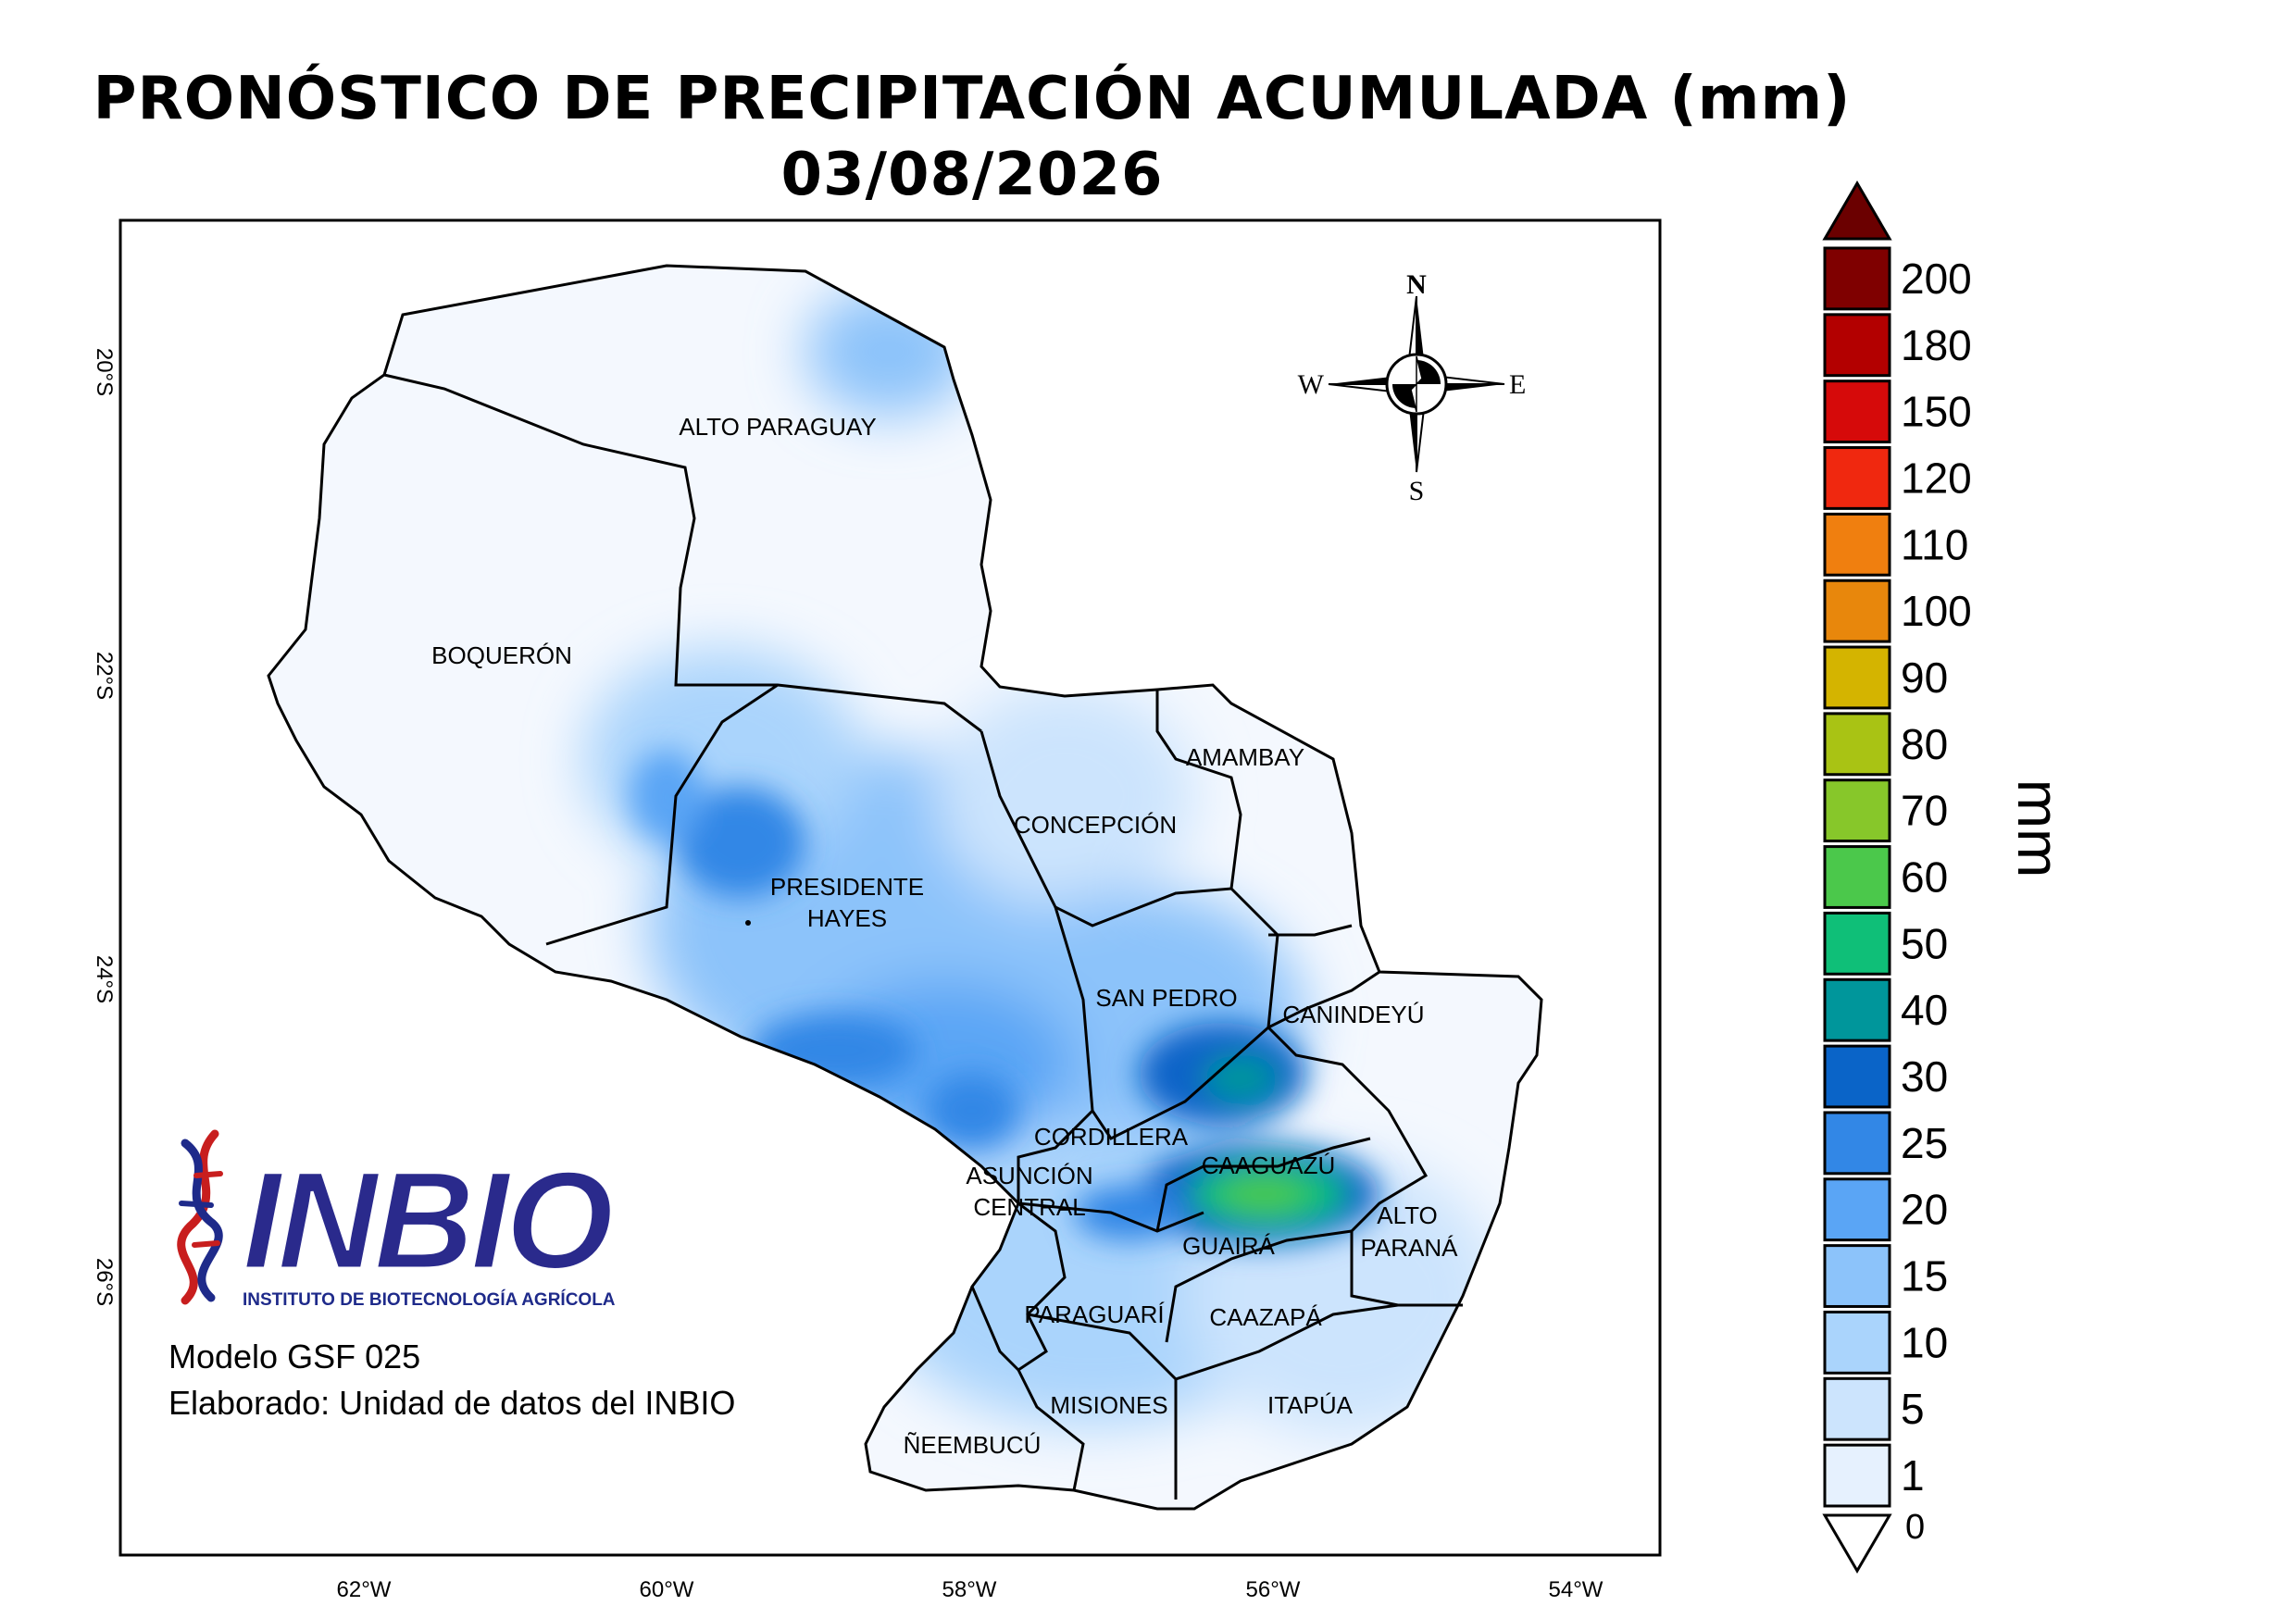 Image resolution: width=2296 pixels, height=1618 pixels. Describe the element at coordinates (1913, 1475) in the screenshot. I see `legend-label-1: 1` at that location.